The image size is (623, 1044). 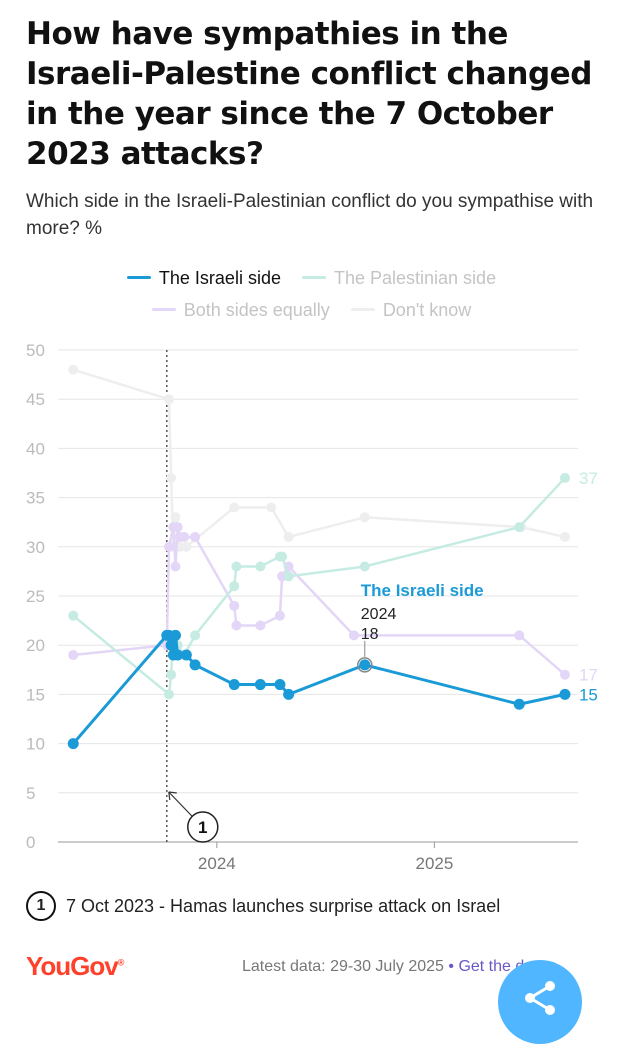 What do you see at coordinates (319, 600) in the screenshot?
I see `series-line-both-sides-equally` at bounding box center [319, 600].